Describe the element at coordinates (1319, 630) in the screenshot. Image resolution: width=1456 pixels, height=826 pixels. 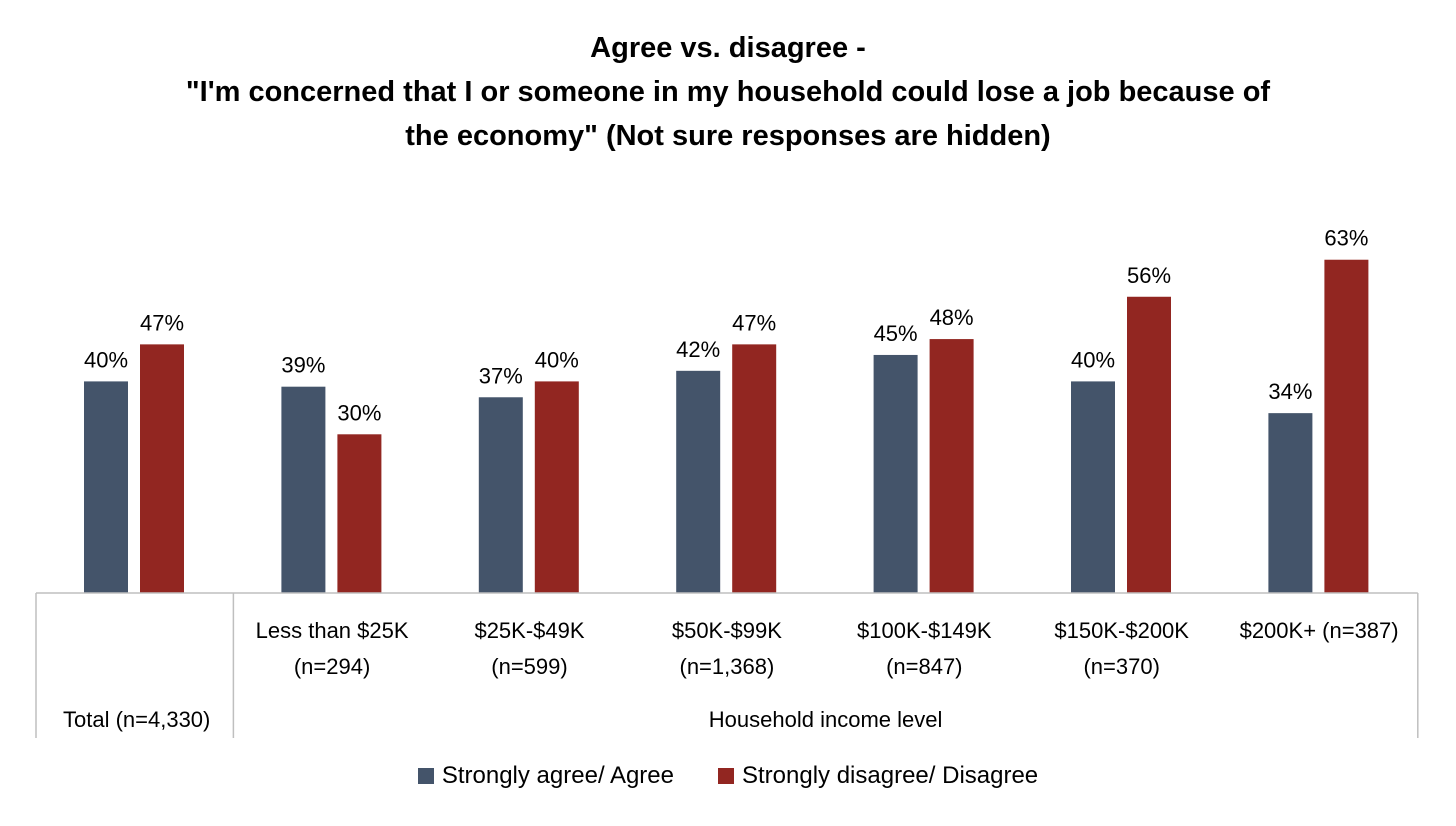
I see `category-label-6-0: $200K+ (n=387)` at that location.